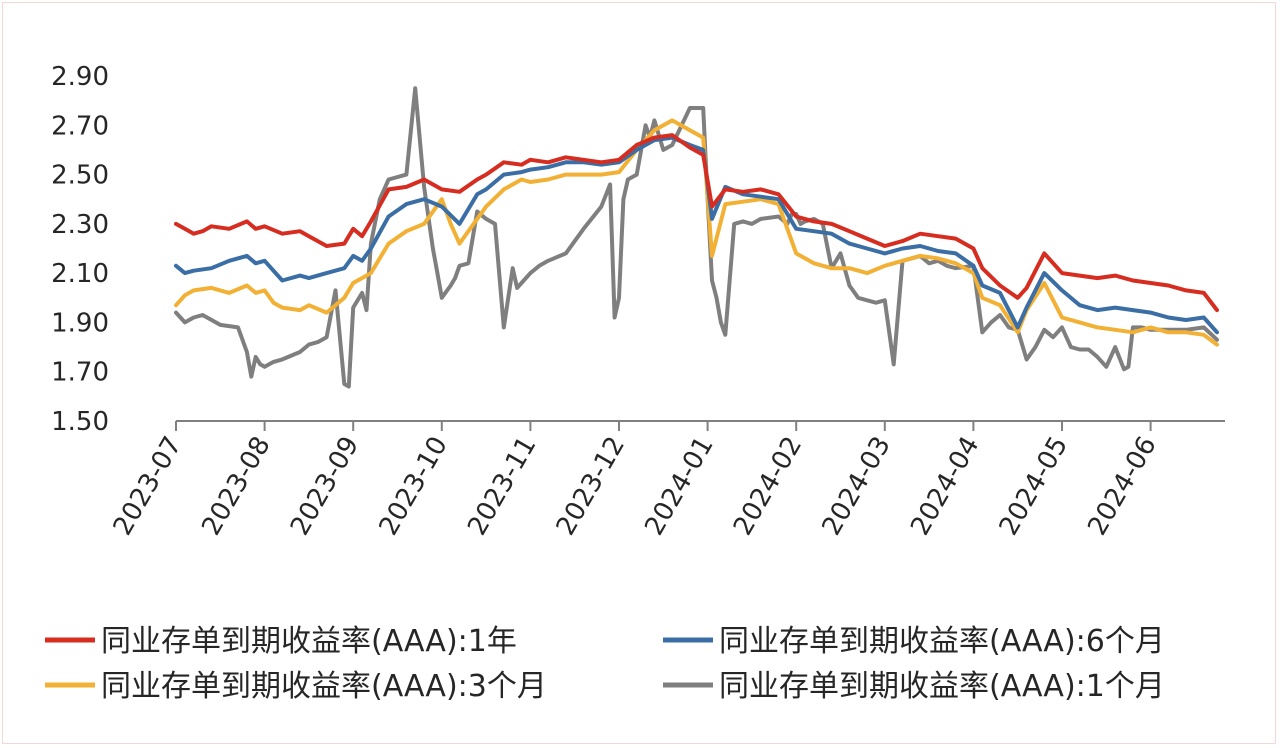  I want to click on x-tick-label: 2023-12, so click(591, 486).